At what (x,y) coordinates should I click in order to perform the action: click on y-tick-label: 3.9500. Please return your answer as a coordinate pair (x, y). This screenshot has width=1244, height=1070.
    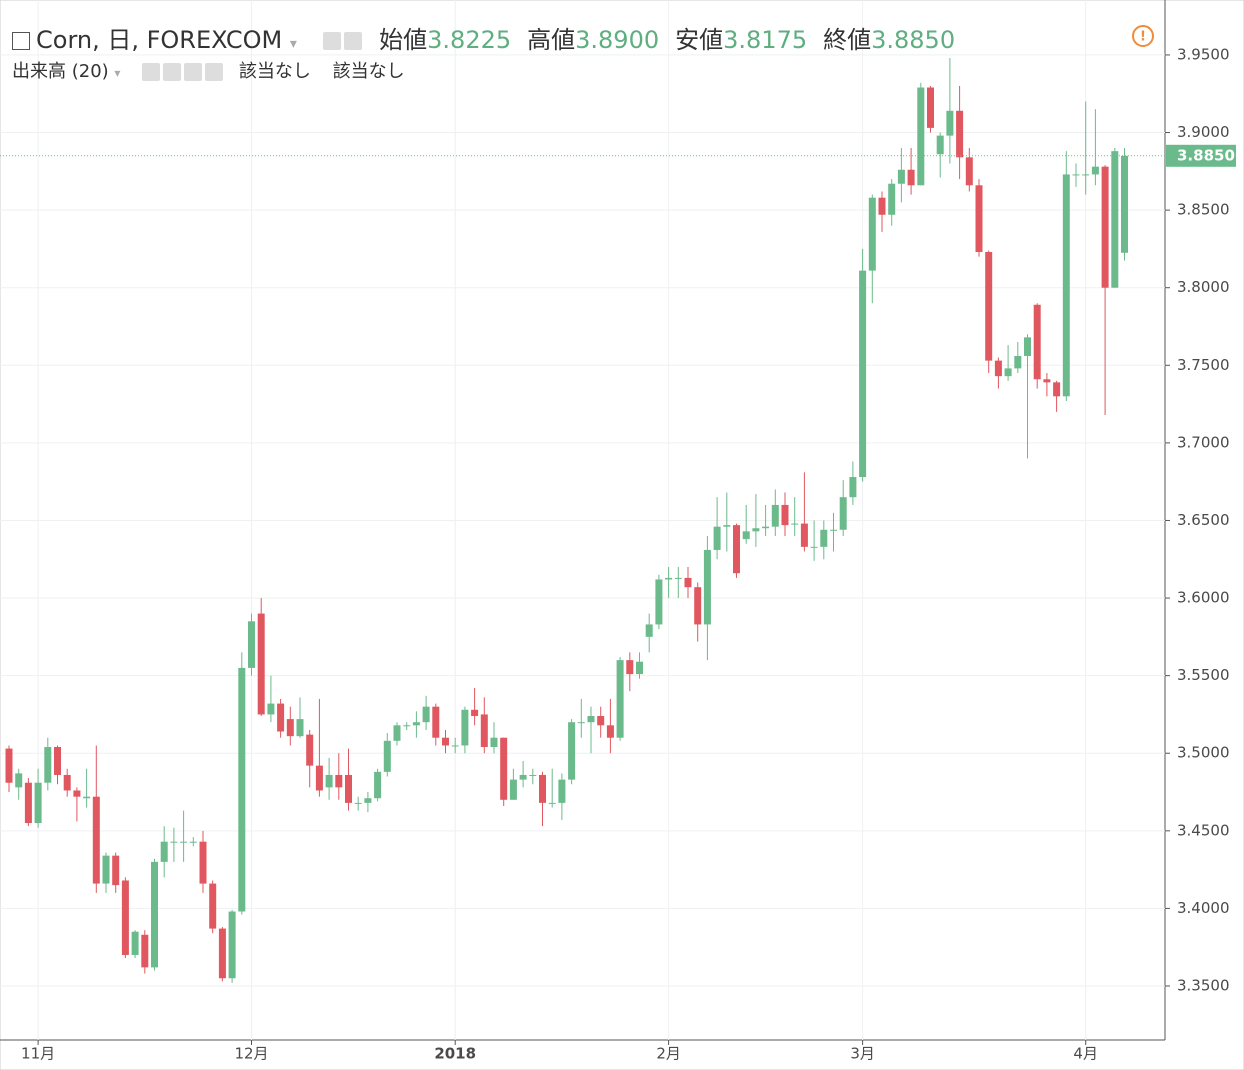
    Looking at the image, I should click on (1203, 54).